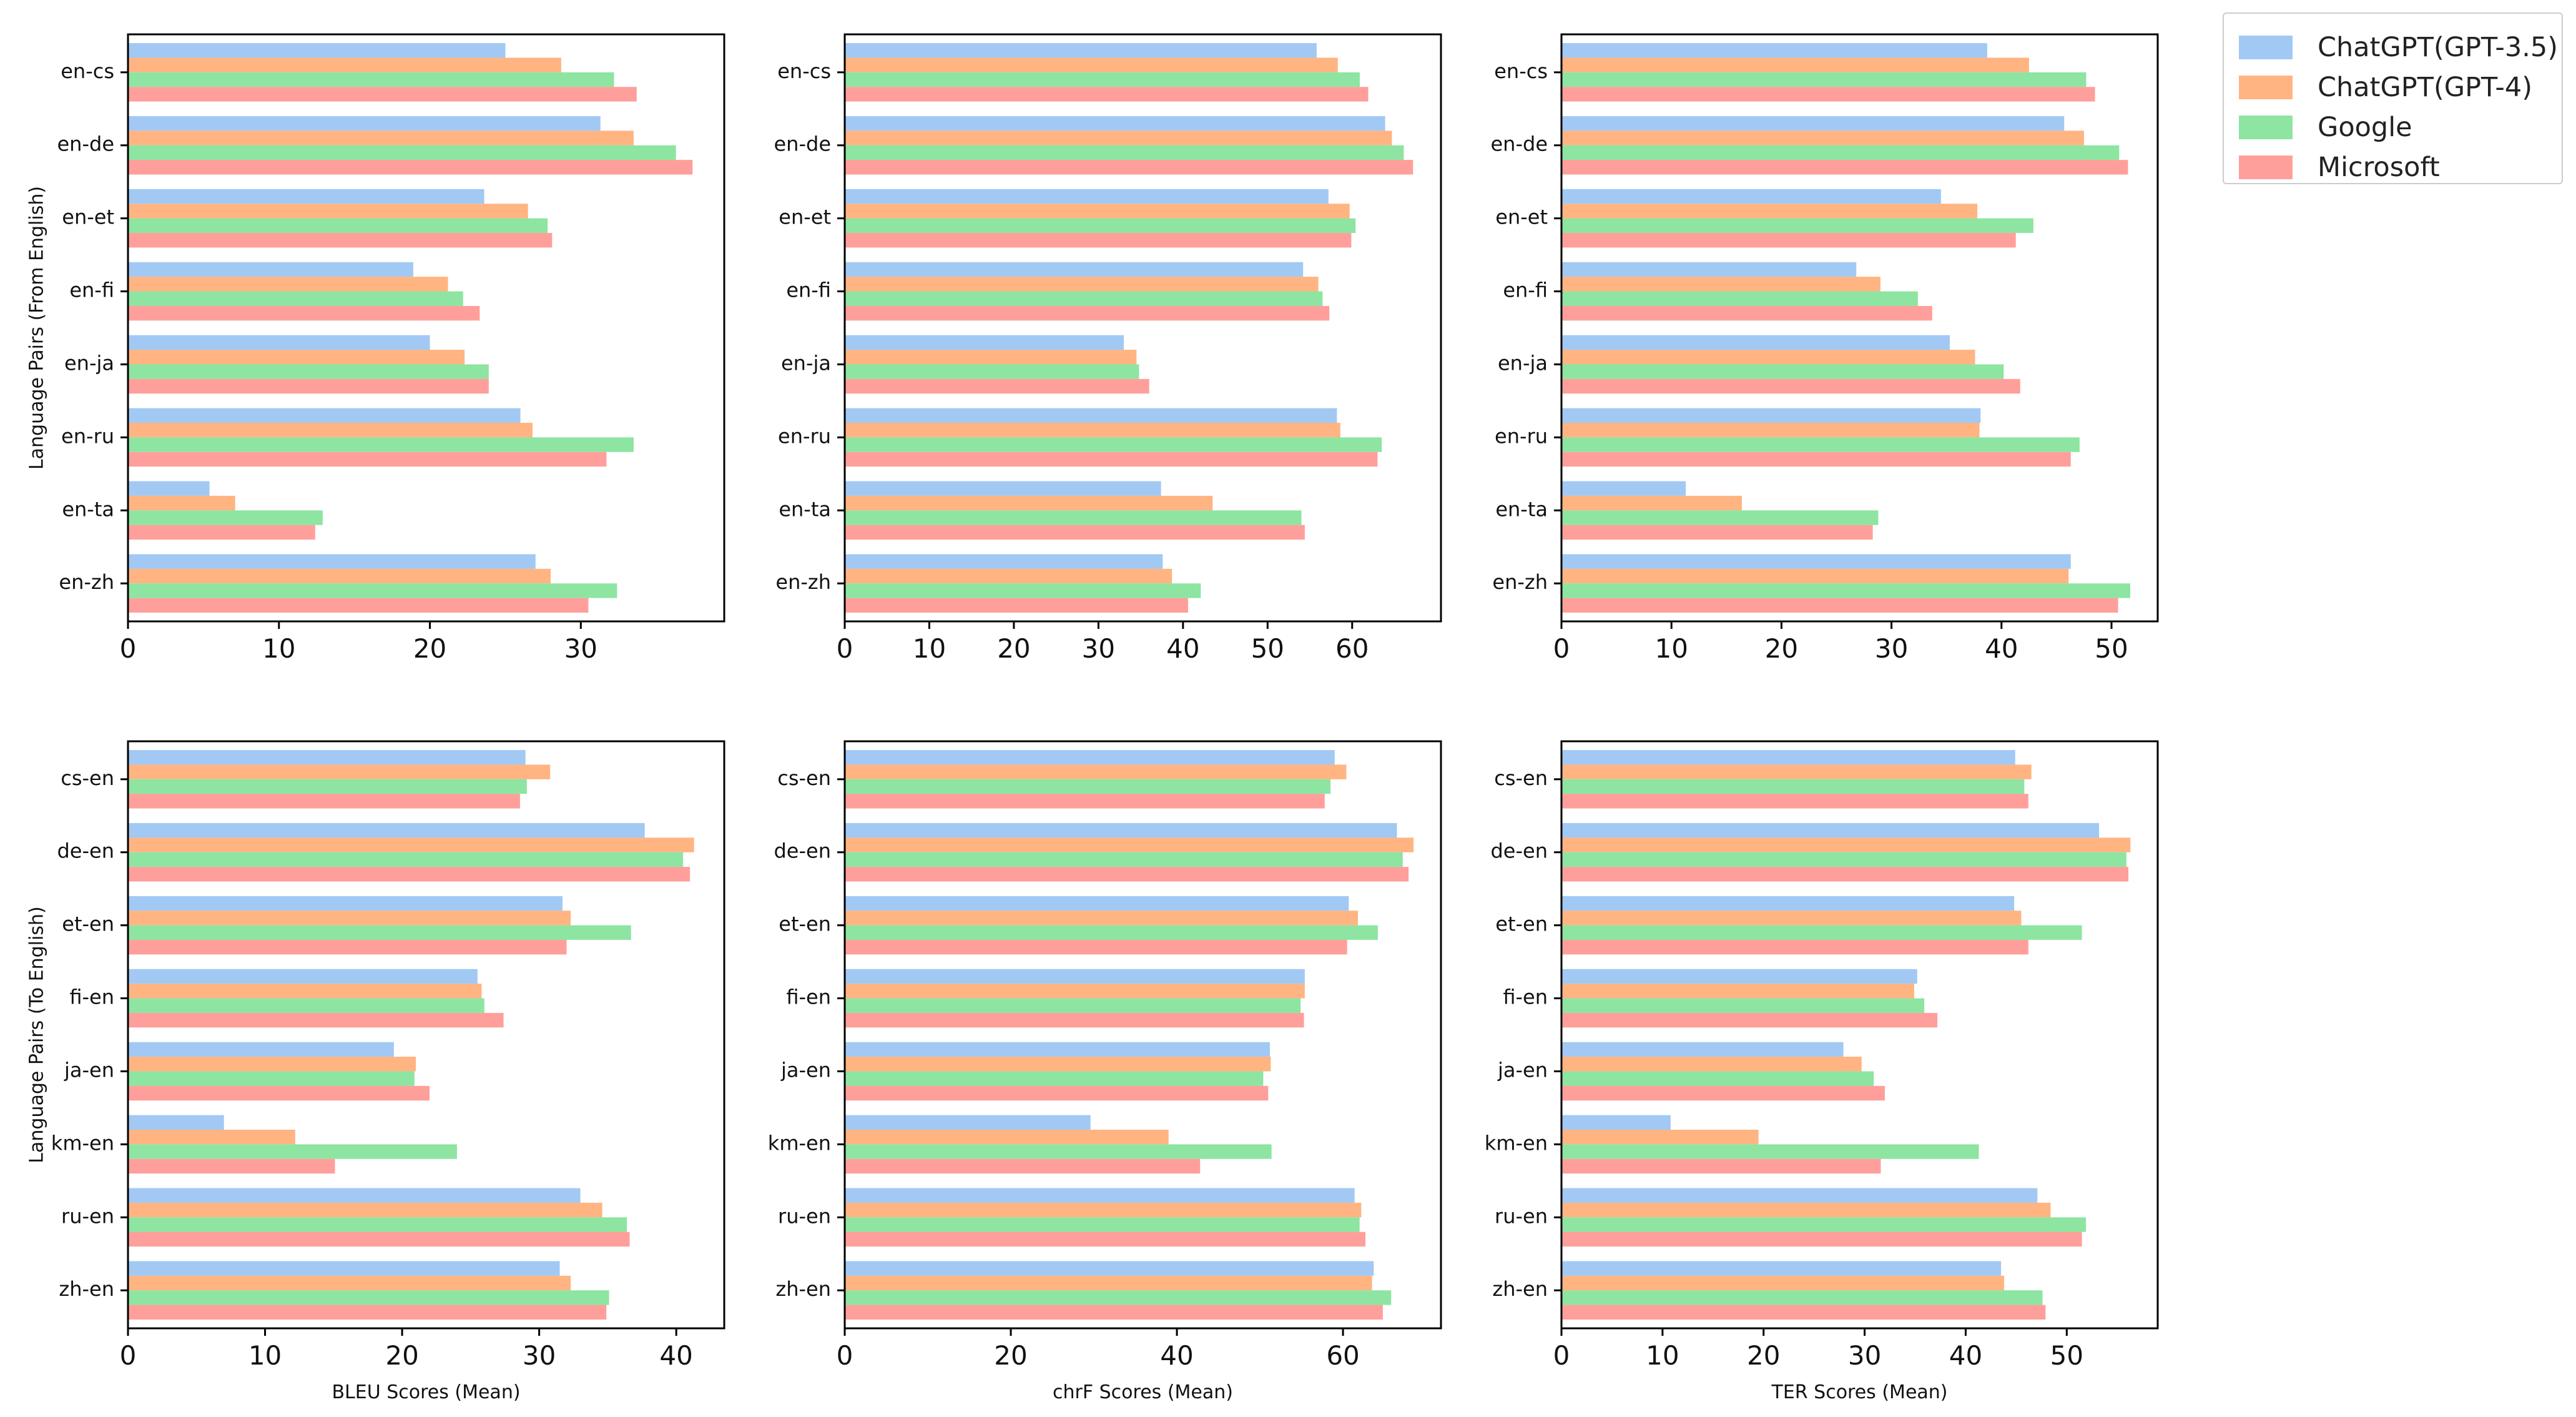  I want to click on y-tick-label: et-en, so click(1521, 924).